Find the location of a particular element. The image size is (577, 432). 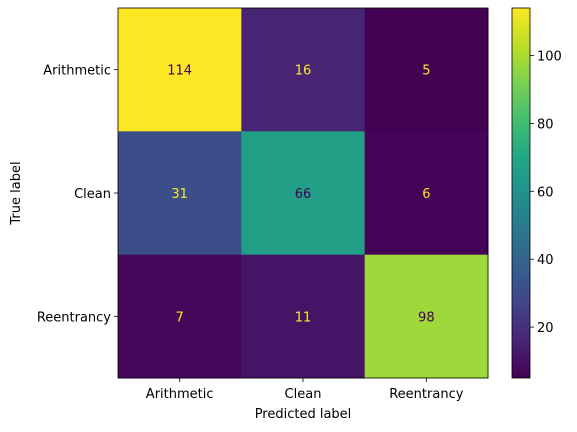

colorbar-tick-label: 100 is located at coordinates (549, 57).